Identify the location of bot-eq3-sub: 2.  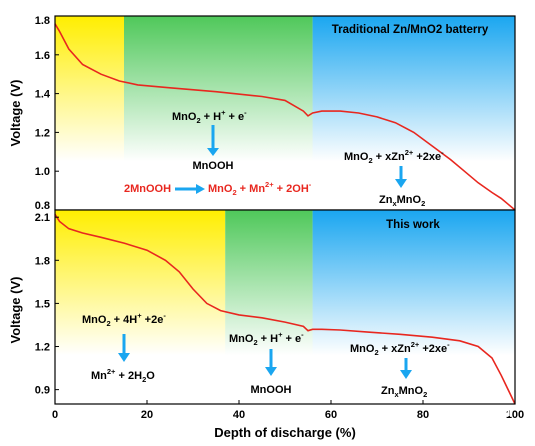
(376, 352).